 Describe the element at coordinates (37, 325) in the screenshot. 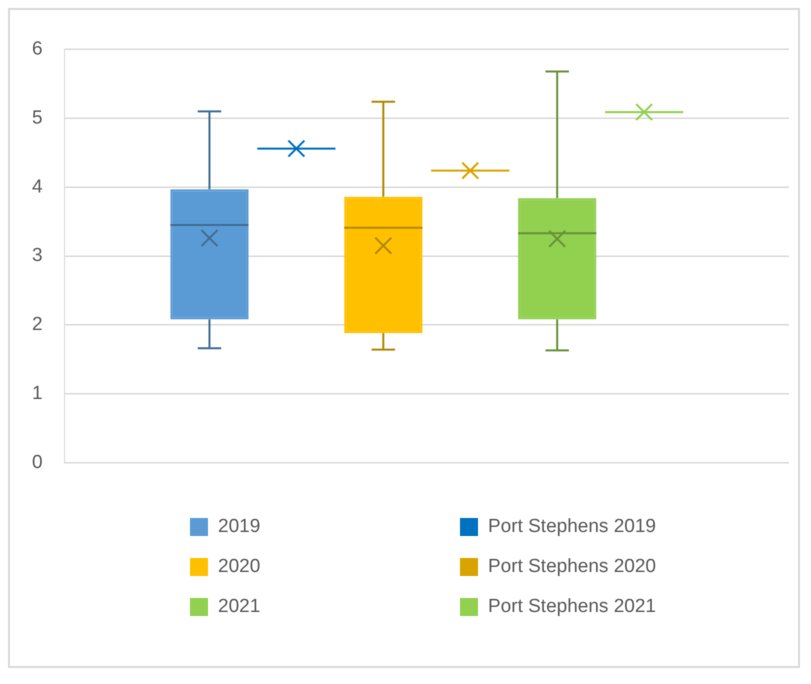

I see `y-tick-label: 2` at that location.